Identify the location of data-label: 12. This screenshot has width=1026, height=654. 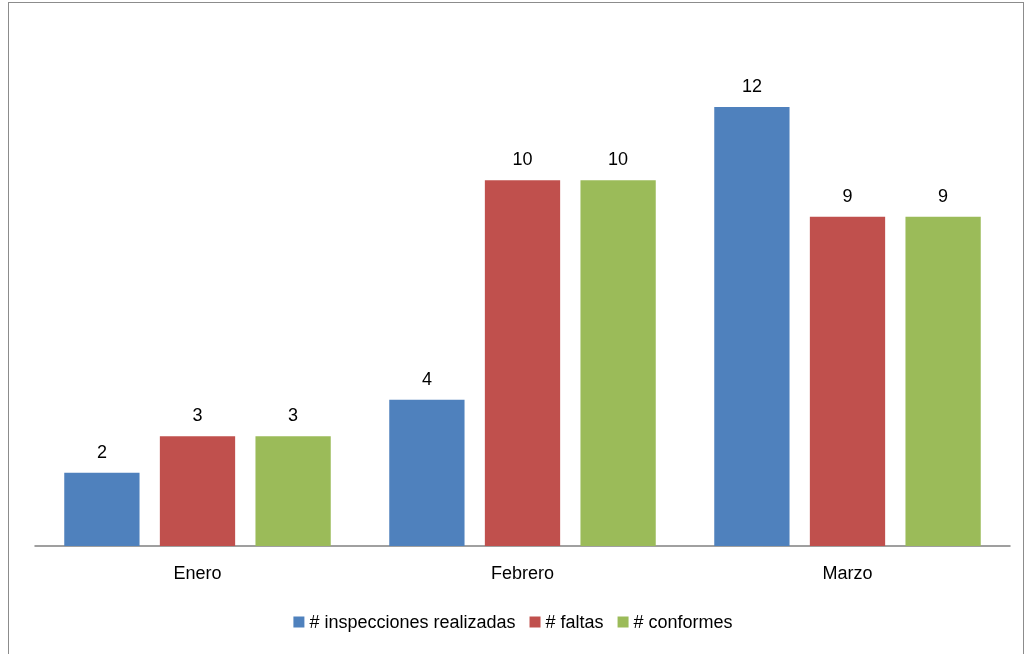
(751, 86).